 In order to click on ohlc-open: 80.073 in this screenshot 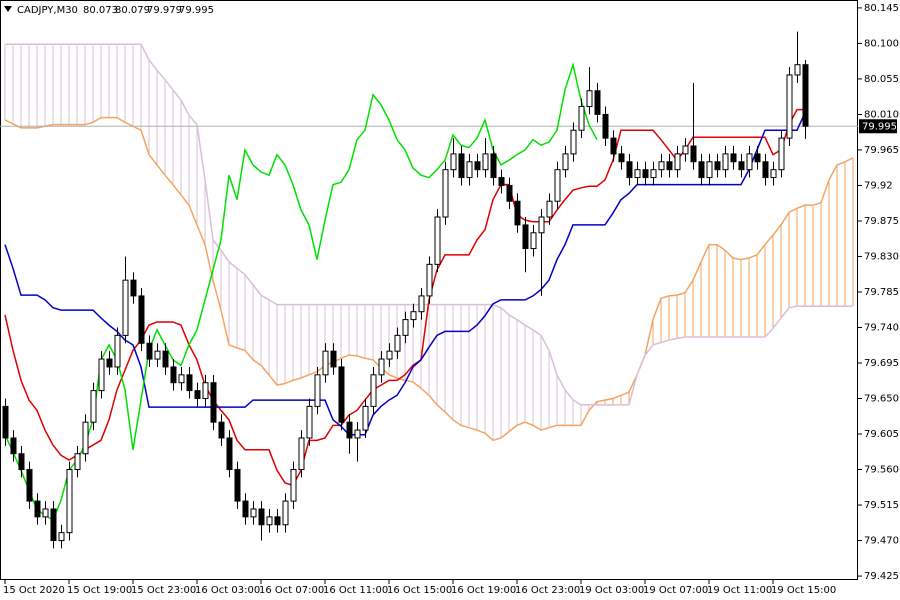, I will do `click(100, 10)`.